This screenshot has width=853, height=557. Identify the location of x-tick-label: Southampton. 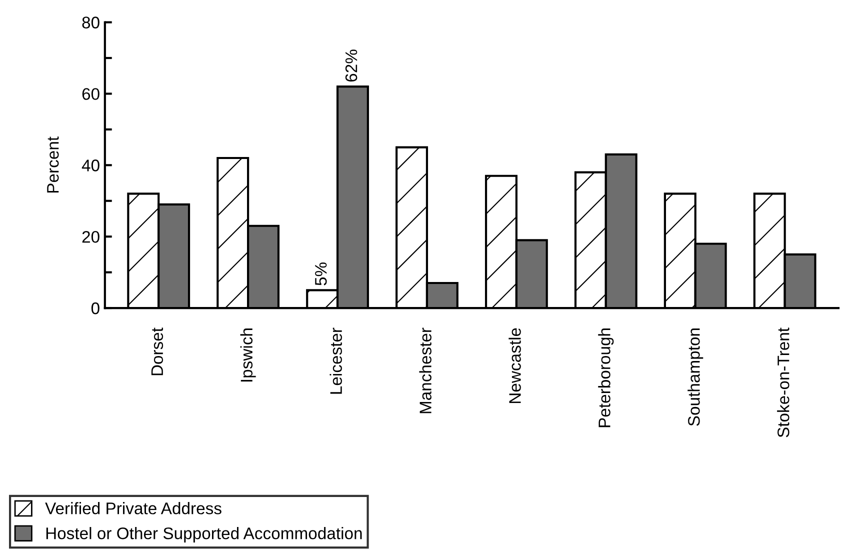
(696, 377).